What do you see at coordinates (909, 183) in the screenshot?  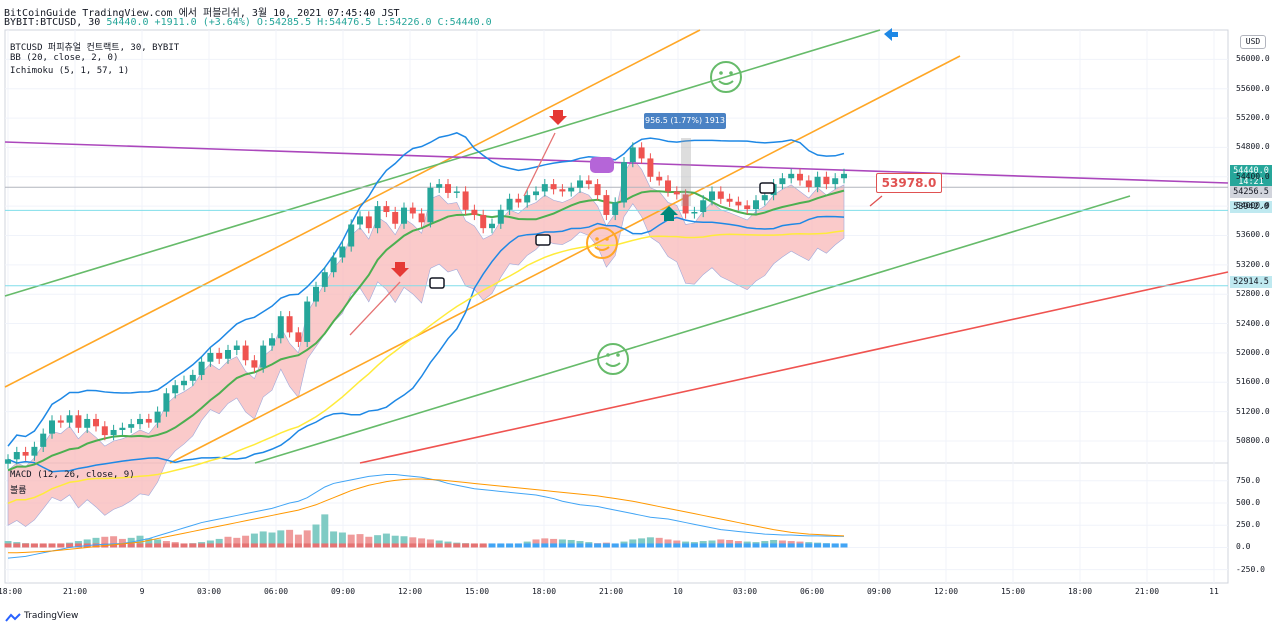 I see `price-annotation: 53978.0` at bounding box center [909, 183].